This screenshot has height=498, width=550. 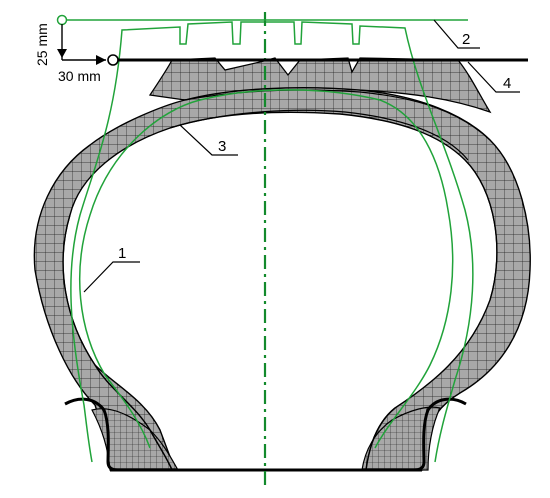 I want to click on callout-1-leader, so click(x=111, y=277).